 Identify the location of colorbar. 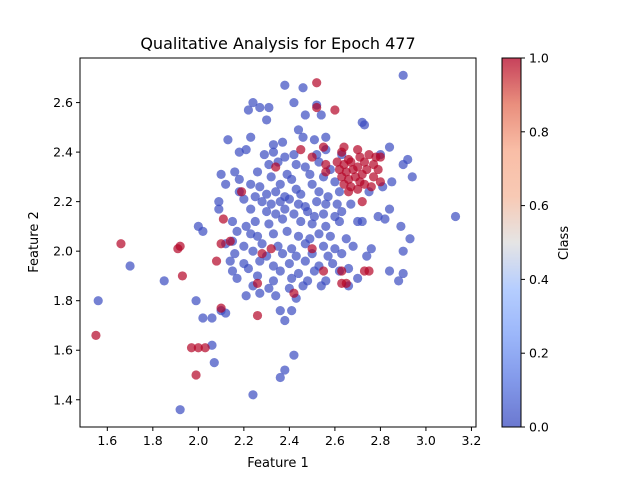
(511, 242).